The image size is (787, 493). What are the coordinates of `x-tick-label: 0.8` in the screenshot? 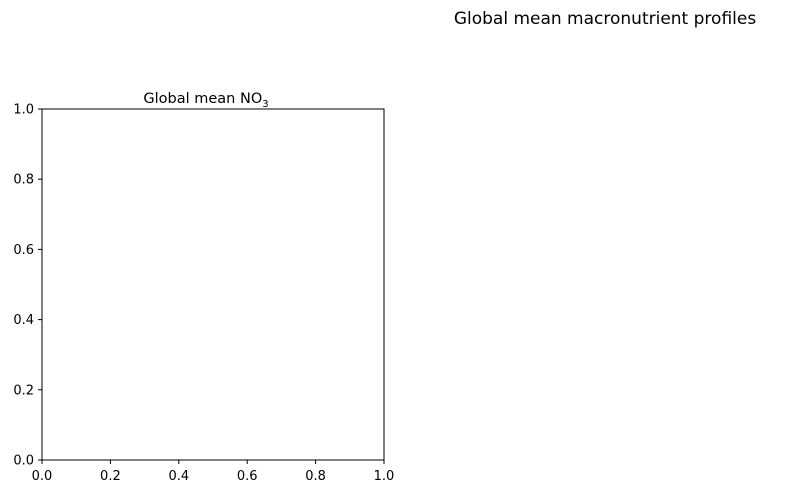 It's located at (315, 476).